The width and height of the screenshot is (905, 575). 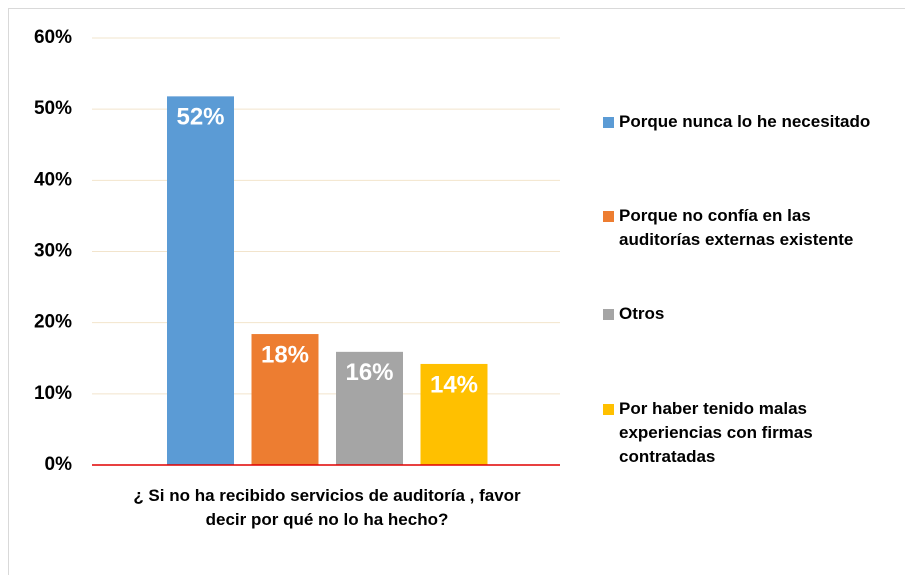 I want to click on data-label: 14%, so click(x=454, y=384).